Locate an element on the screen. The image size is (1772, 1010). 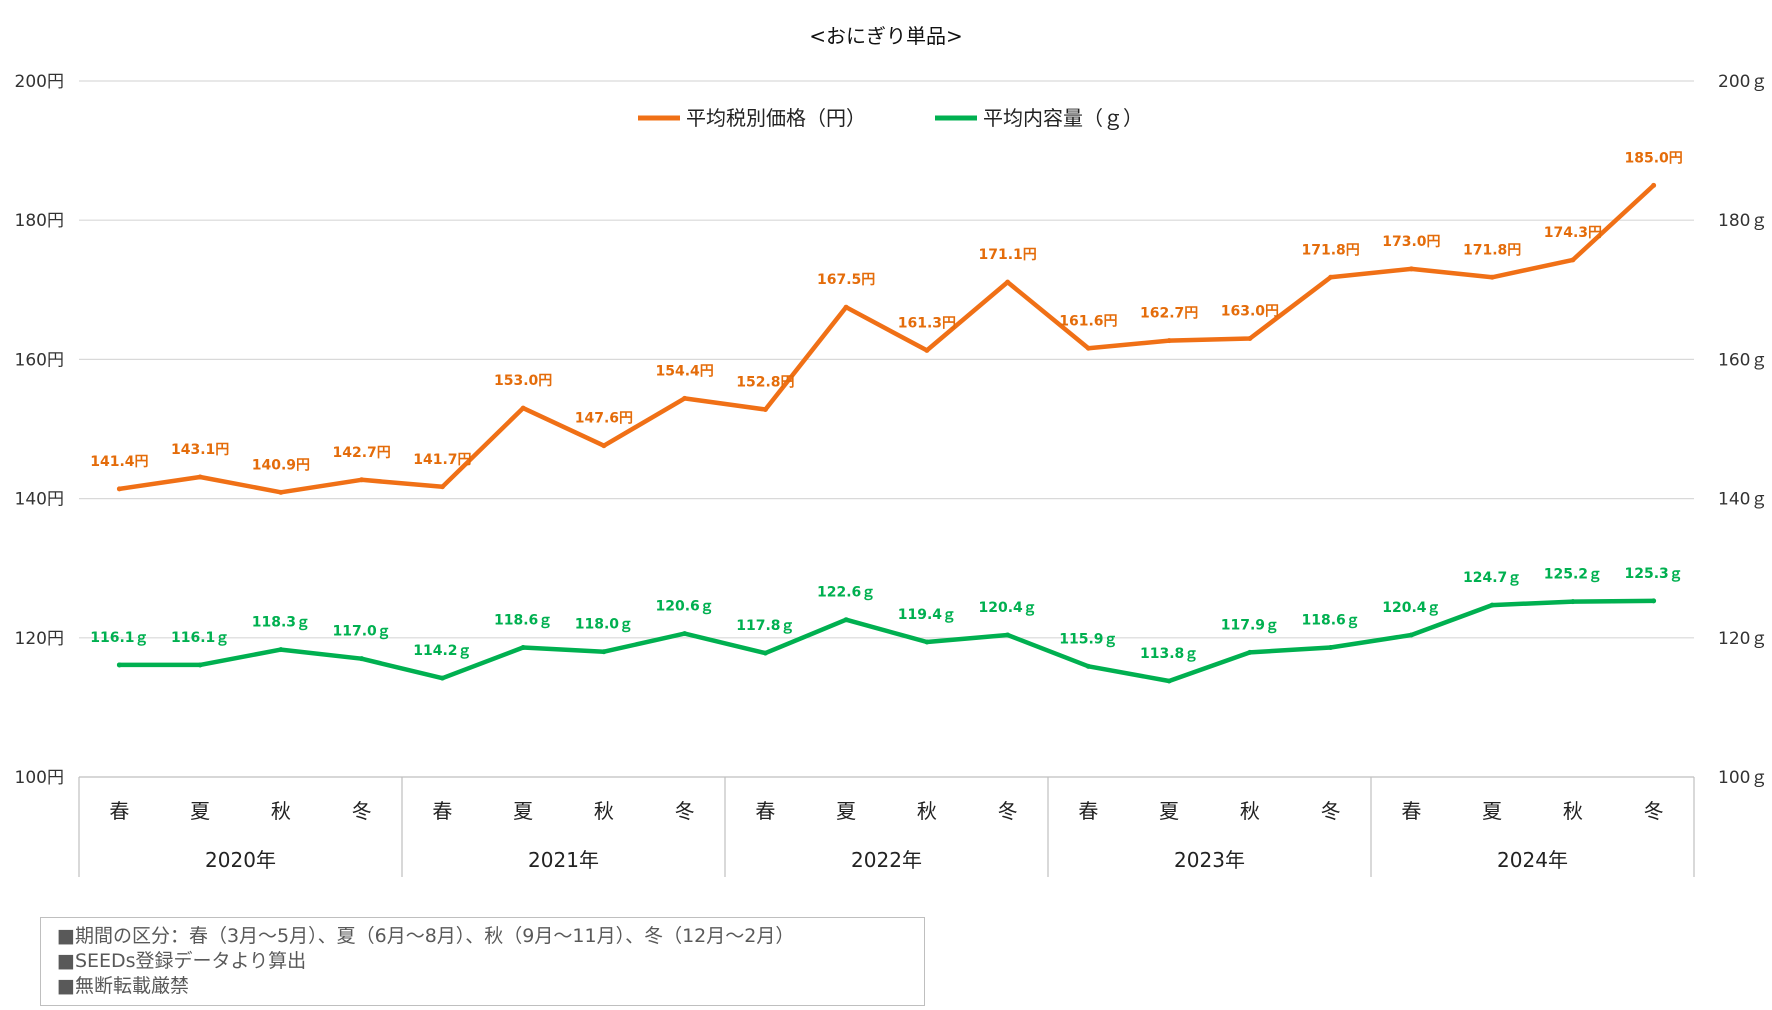
price-data-label: 163.0円 is located at coordinates (1250, 312).